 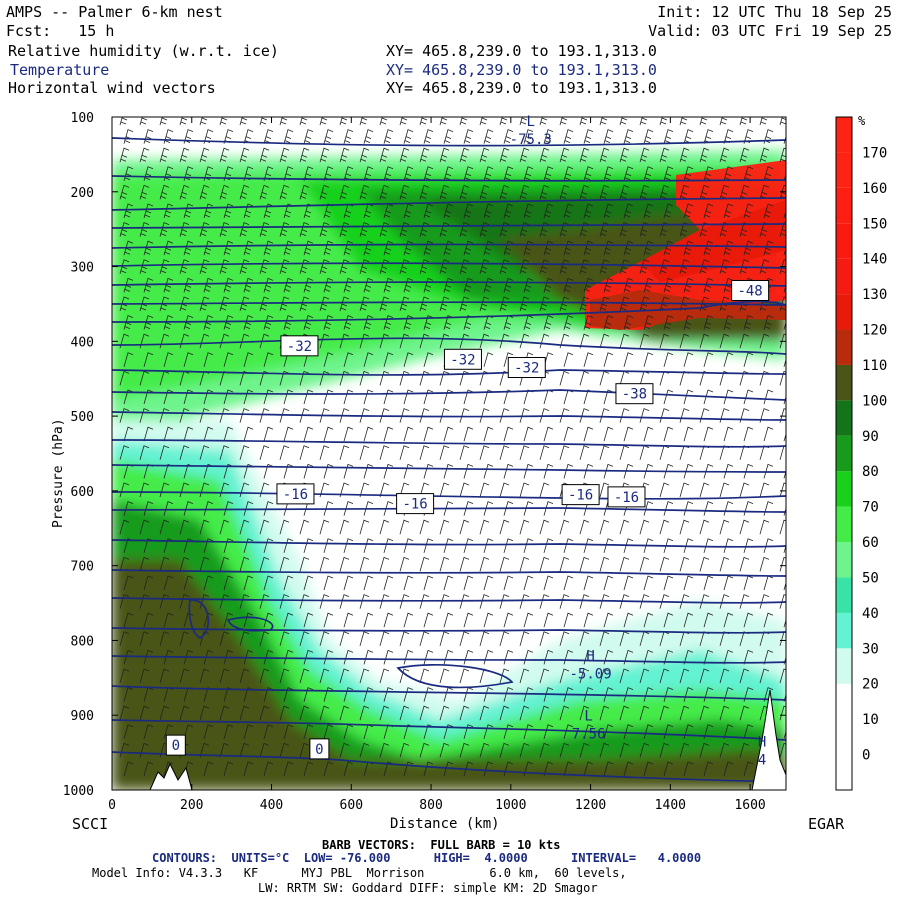 What do you see at coordinates (351, 805) in the screenshot?
I see `x-tick-label: 600` at bounding box center [351, 805].